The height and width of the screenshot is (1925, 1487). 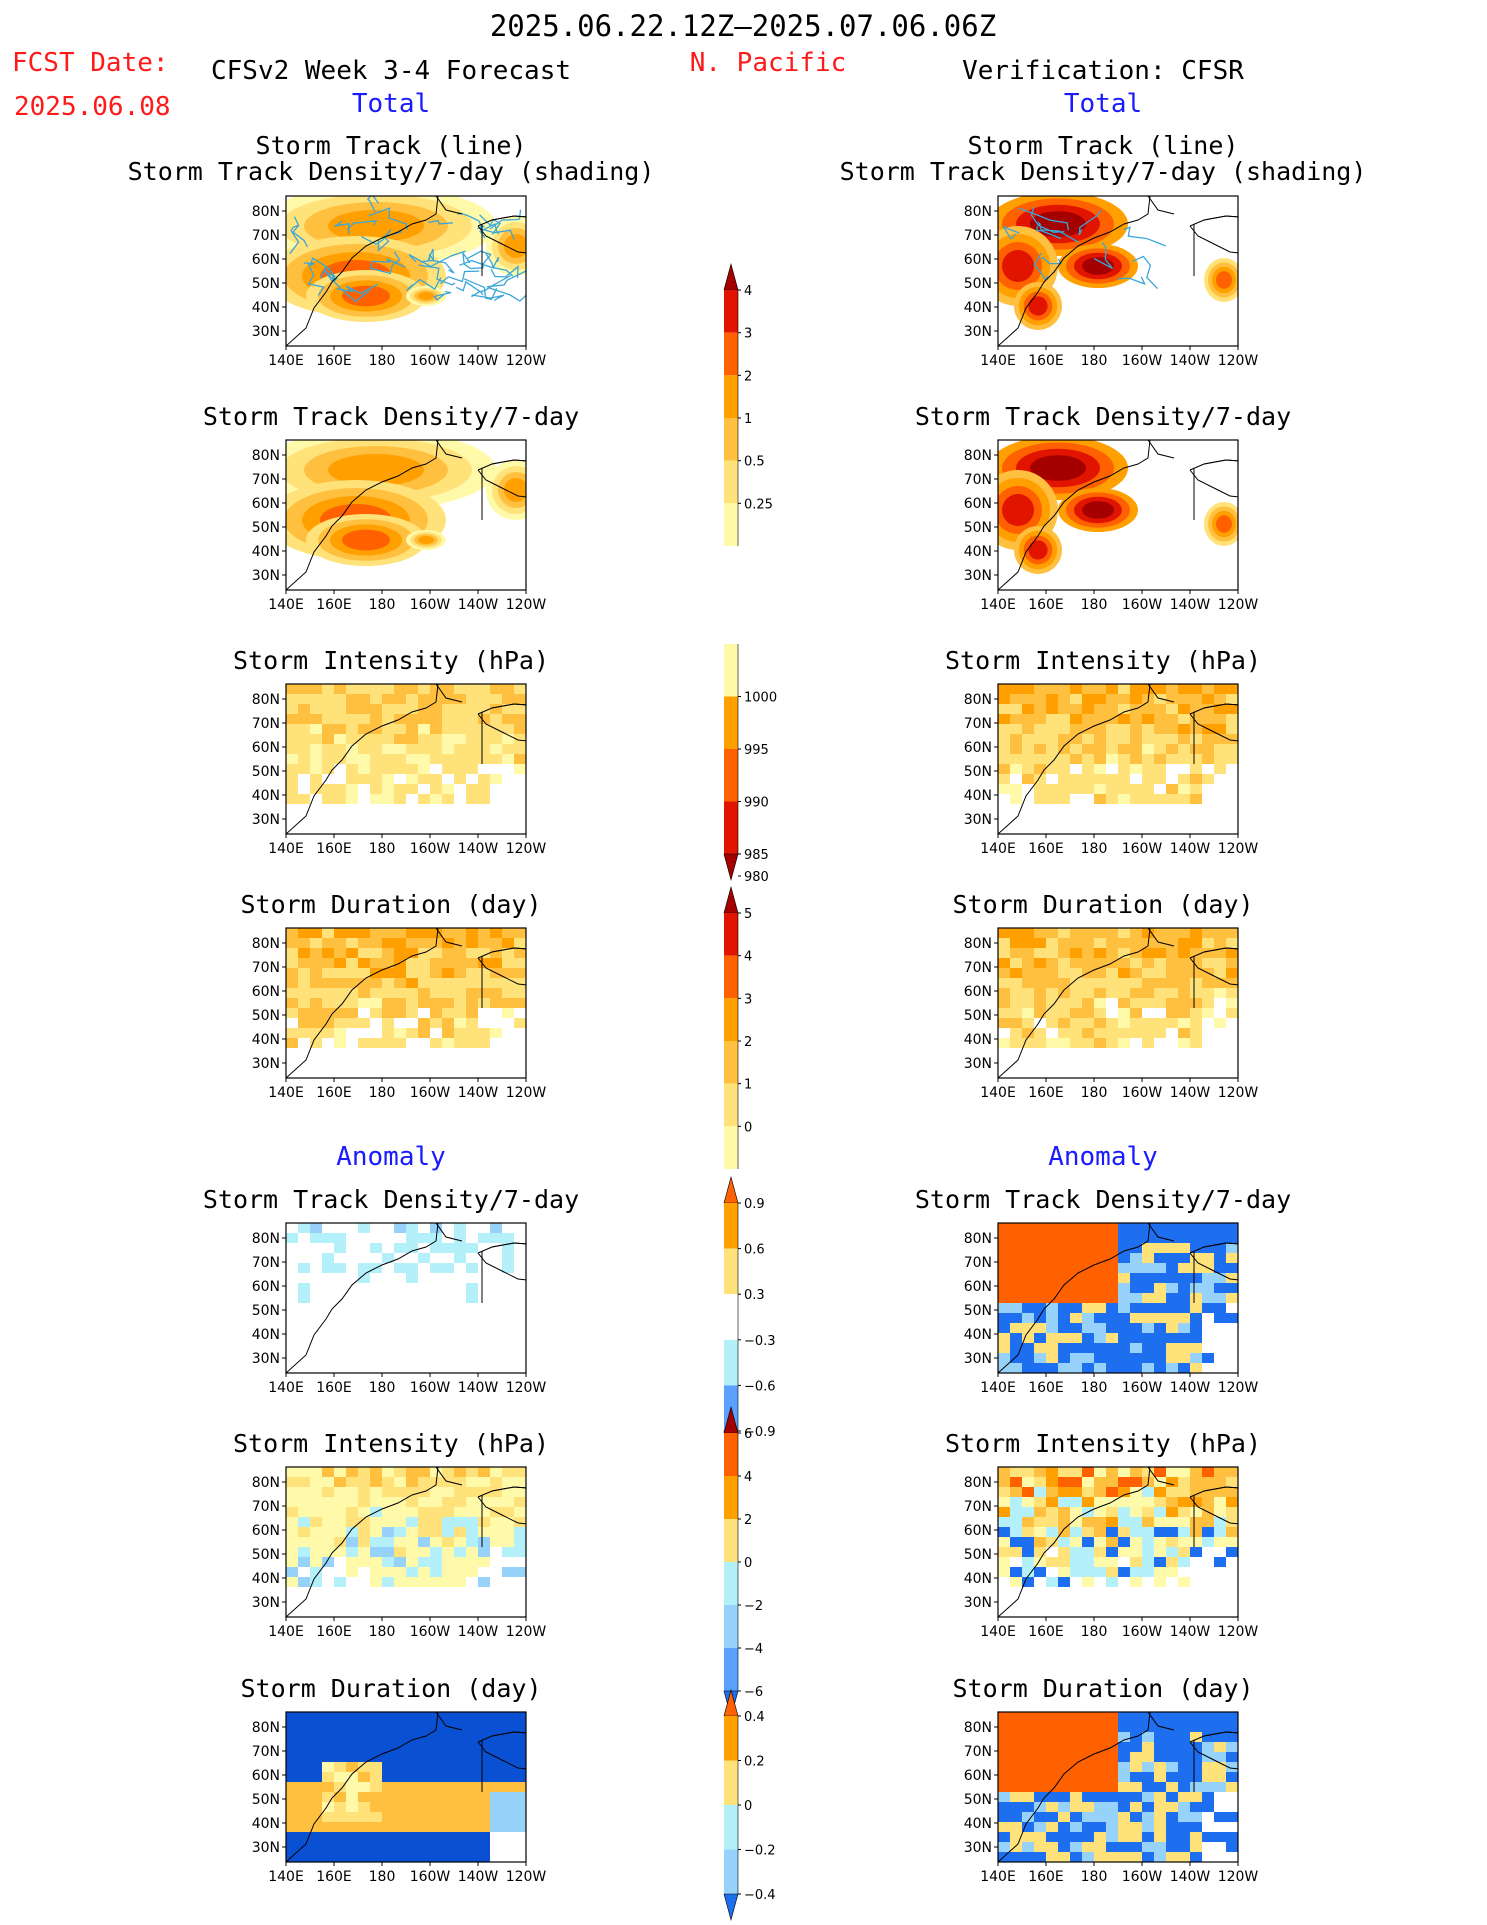 I want to click on colorbar-intensity-anom: 6 4 2 0 −2 −4 −6, so click(x=751, y=1563).